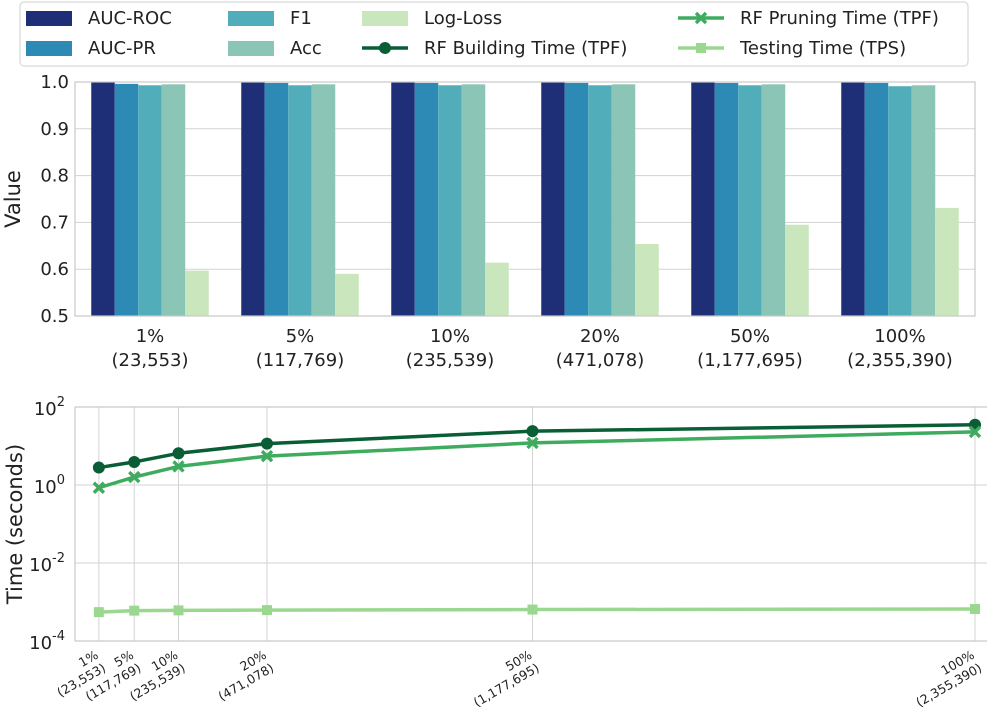  I want to click on series-line-rf-pruning-time-tpf, so click(537, 460).